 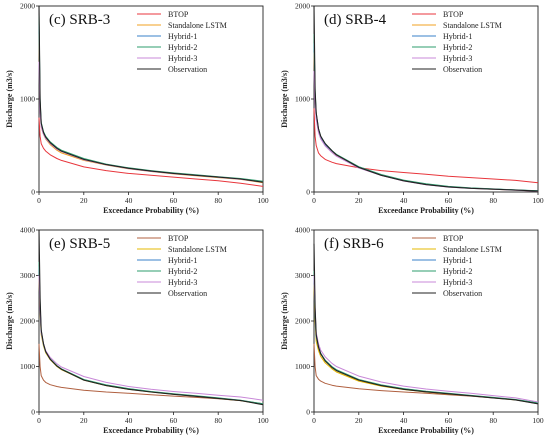 What do you see at coordinates (354, 244) in the screenshot?
I see `panel-title: (f) SRB-6` at bounding box center [354, 244].